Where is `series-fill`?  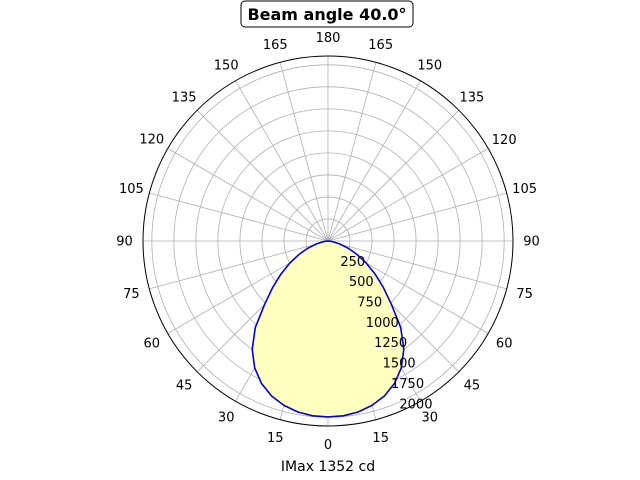
series-fill is located at coordinates (328, 329).